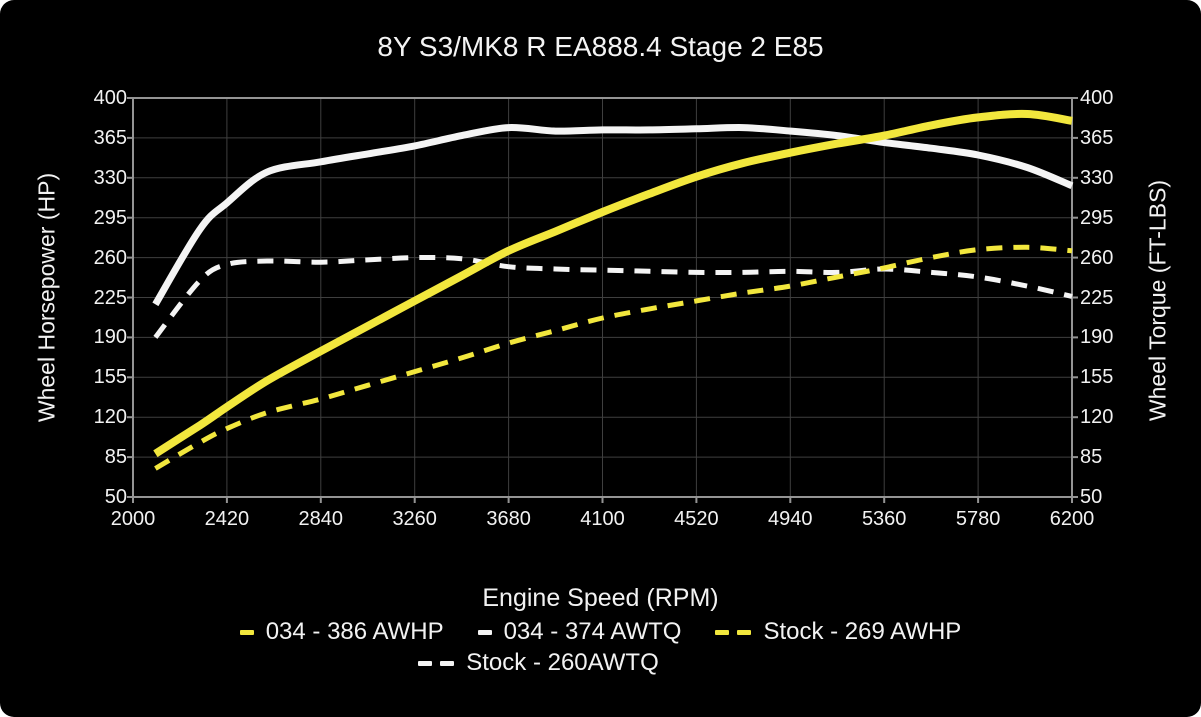 Image resolution: width=1201 pixels, height=717 pixels. What do you see at coordinates (1072, 519) in the screenshot?
I see `tick-label: 6200` at bounding box center [1072, 519].